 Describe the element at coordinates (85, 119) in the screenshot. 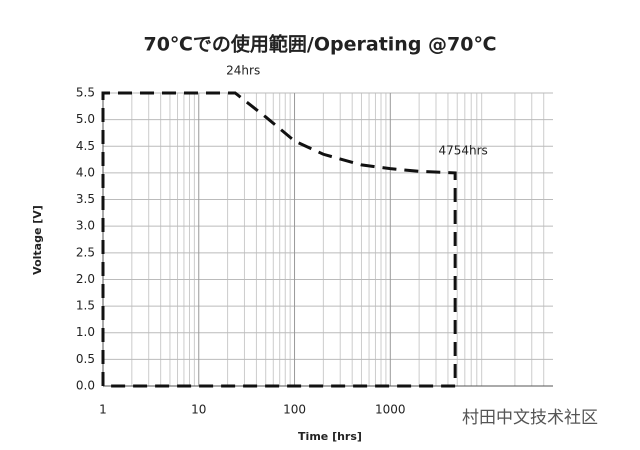

I see `y-tick-label: 5.0` at that location.